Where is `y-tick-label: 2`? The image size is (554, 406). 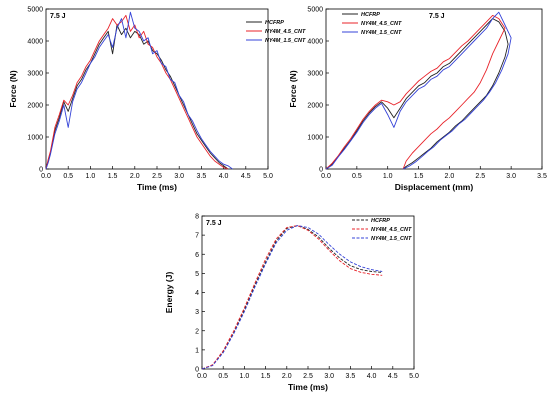 y-tick-label: 2 is located at coordinates (197, 331).